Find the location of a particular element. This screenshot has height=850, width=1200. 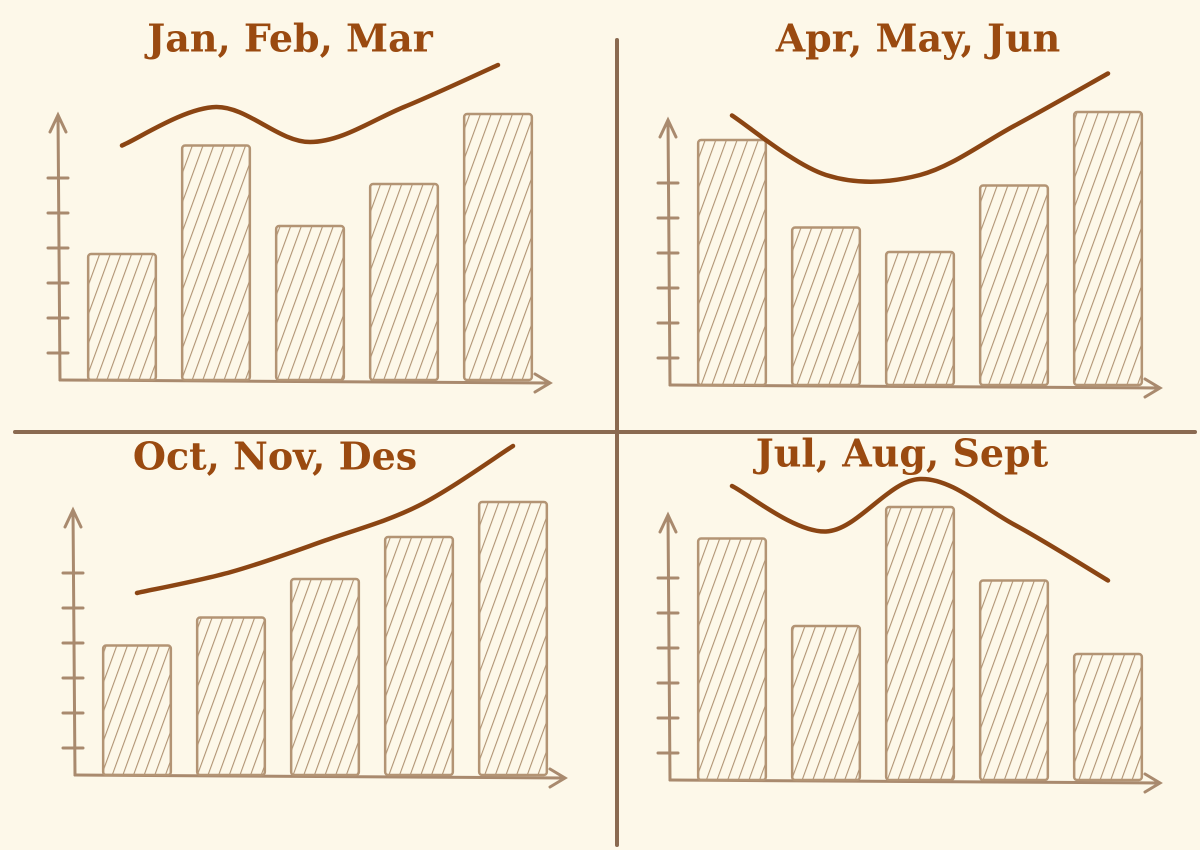

chart-title: Jan, Feb, Mar is located at coordinates (288, 38).